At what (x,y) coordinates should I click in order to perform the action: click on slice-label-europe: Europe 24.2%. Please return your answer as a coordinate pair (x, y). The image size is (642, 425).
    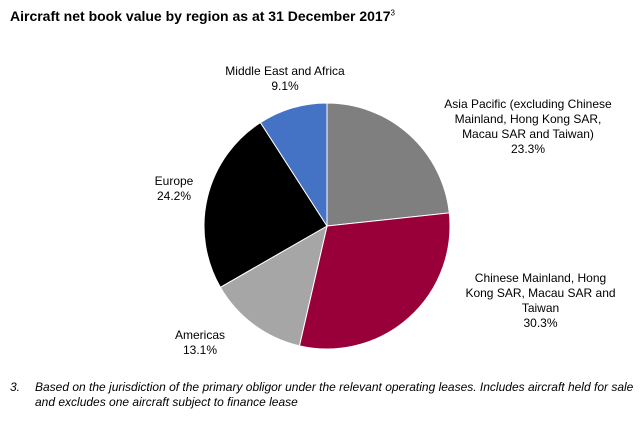
    Looking at the image, I should click on (174, 189).